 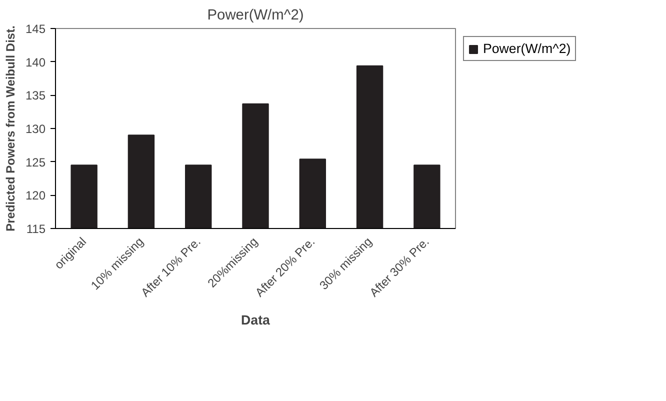 What do you see at coordinates (35, 95) in the screenshot?
I see `y-tick-label: 135` at bounding box center [35, 95].